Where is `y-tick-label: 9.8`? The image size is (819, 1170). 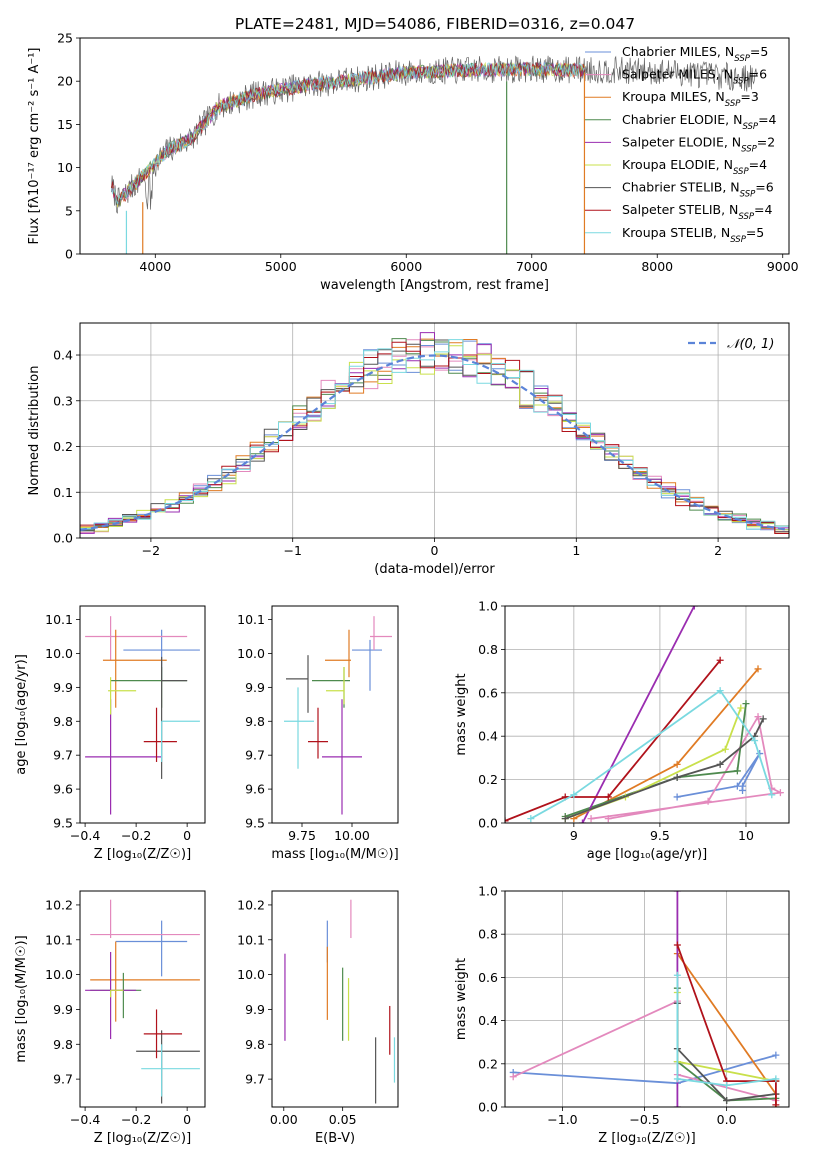
y-tick-label: 9.8 is located at coordinates (63, 1044).